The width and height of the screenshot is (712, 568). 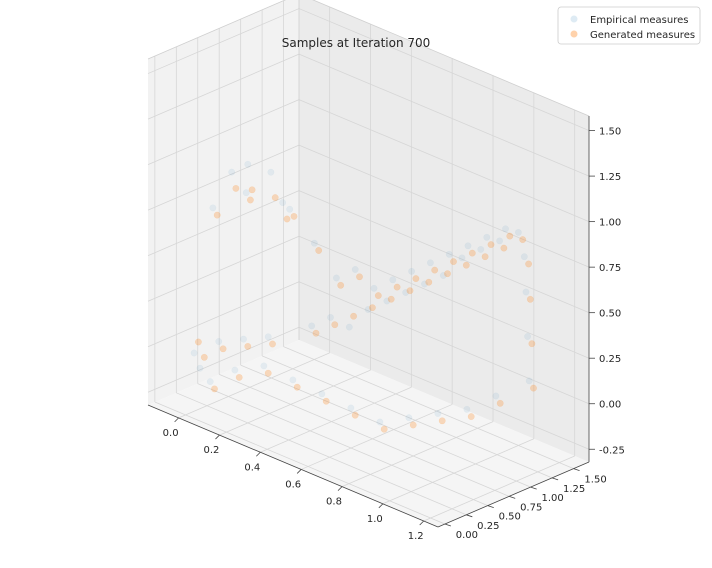 I want to click on x-tick-label: 0.0, so click(x=171, y=433).